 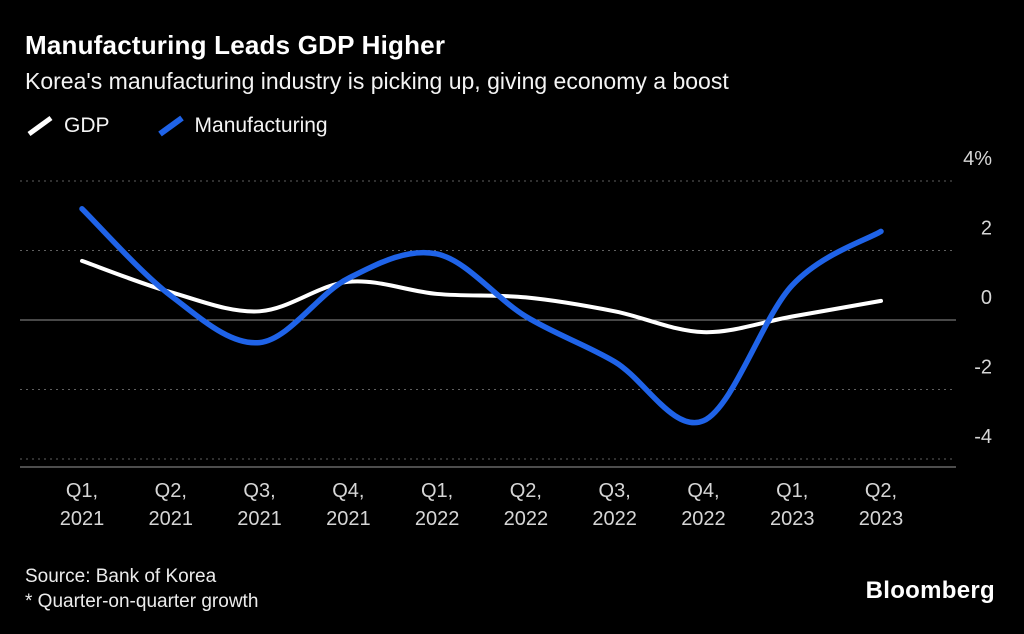 I want to click on legend-label-gdp: GDP, so click(x=87, y=125).